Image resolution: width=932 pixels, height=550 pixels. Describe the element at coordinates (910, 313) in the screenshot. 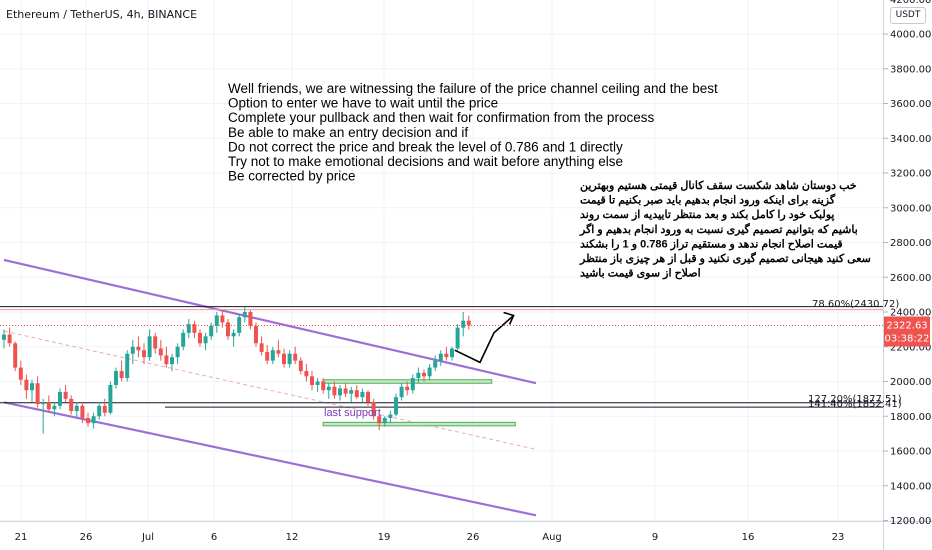

I see `price-tick-label: 2400.00` at that location.